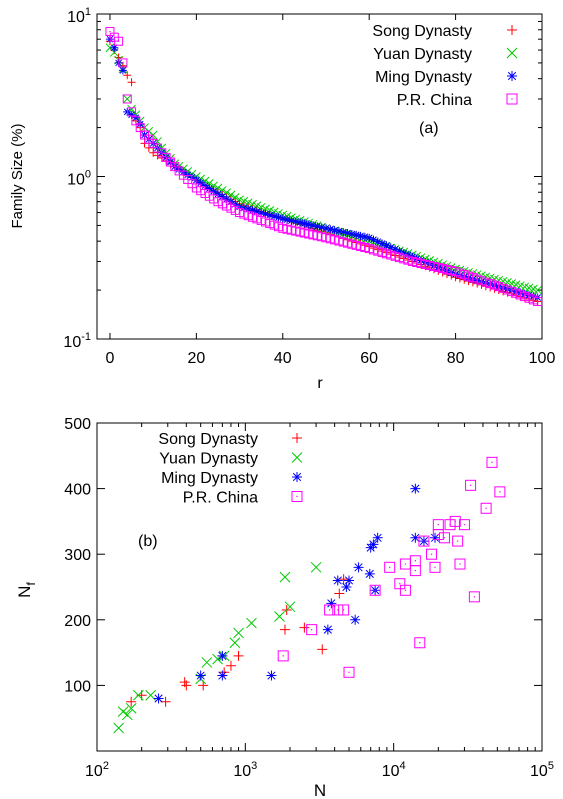 The image size is (563, 799). Describe the element at coordinates (17, 175) in the screenshot. I see `y-axis-label-a: Family Size (%)` at that location.